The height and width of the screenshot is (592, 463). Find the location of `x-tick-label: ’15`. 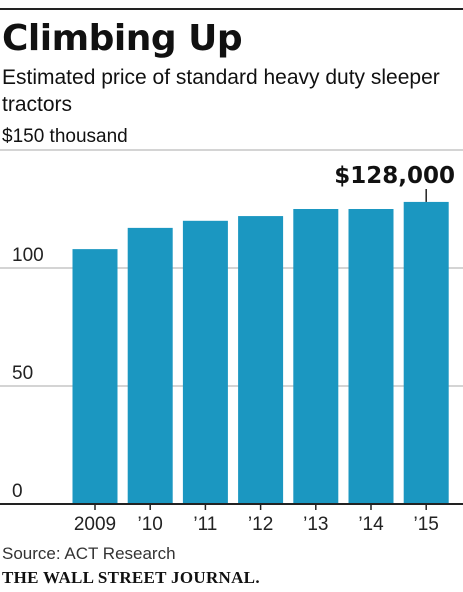

x-tick-label: ’15 is located at coordinates (426, 524).